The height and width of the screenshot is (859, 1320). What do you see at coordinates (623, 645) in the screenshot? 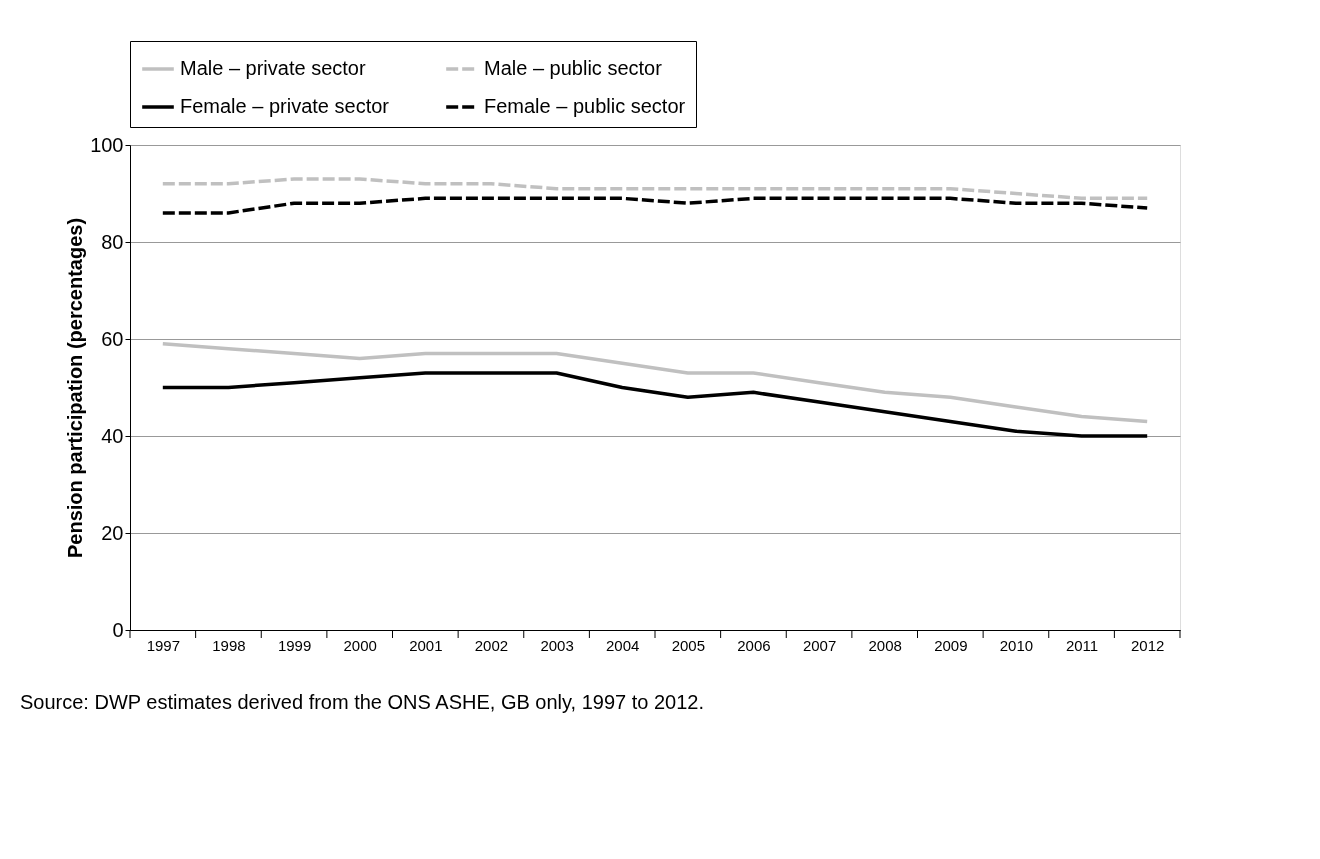
I see `x-tick-label: 2004` at bounding box center [623, 645].